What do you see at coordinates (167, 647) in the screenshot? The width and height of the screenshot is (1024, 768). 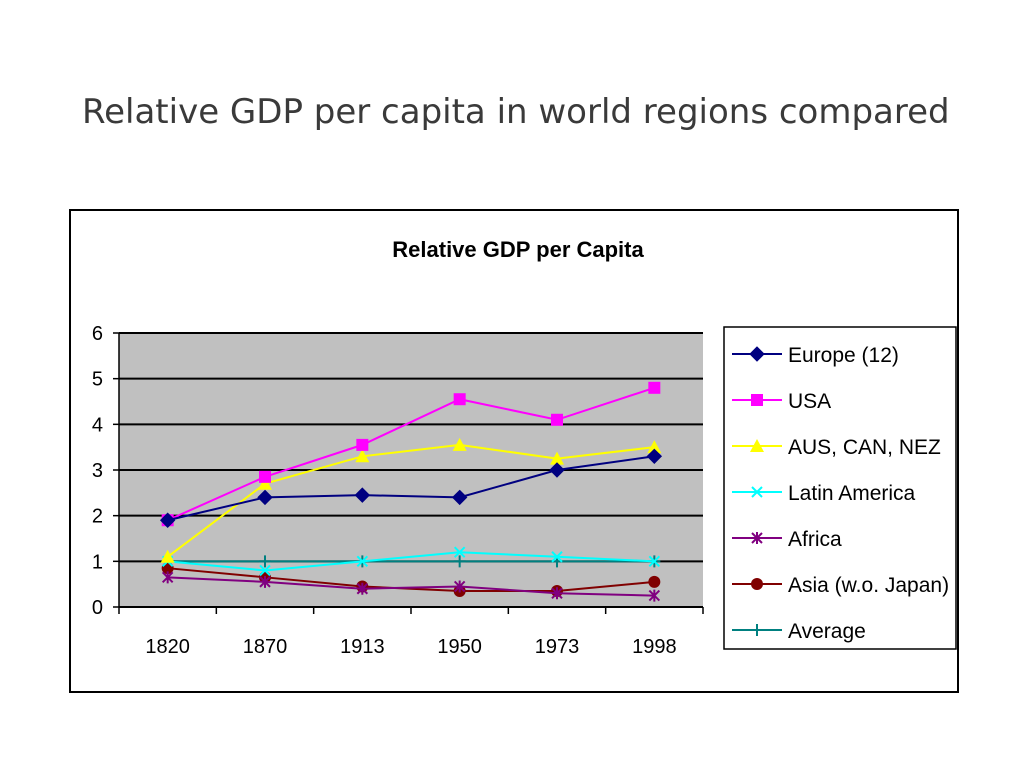 I see `x-tick-label: 1820` at bounding box center [167, 647].